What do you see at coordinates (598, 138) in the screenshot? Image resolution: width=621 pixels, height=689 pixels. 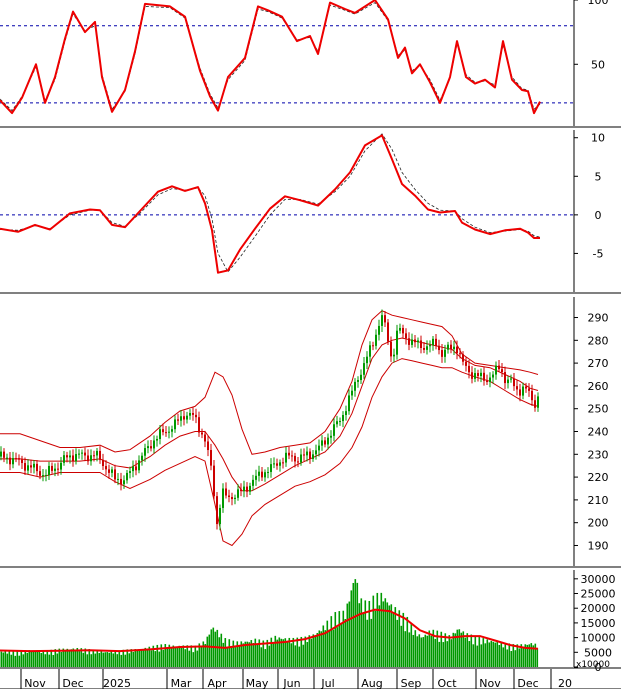 I see `y-tick-label: 10` at bounding box center [598, 138].